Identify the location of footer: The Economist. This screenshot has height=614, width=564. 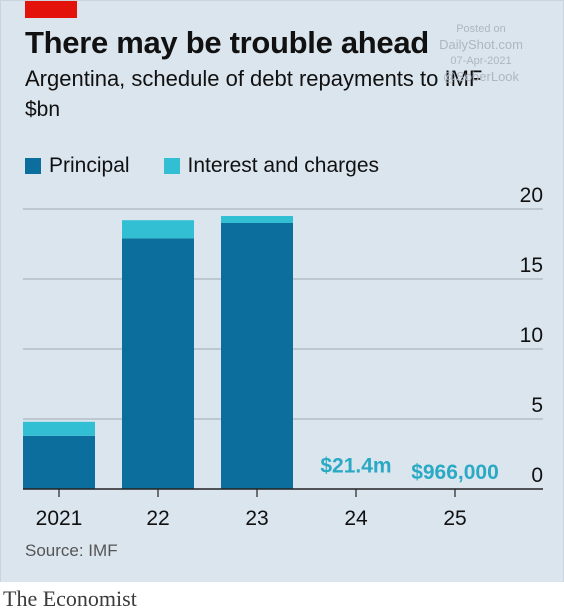
(282, 598).